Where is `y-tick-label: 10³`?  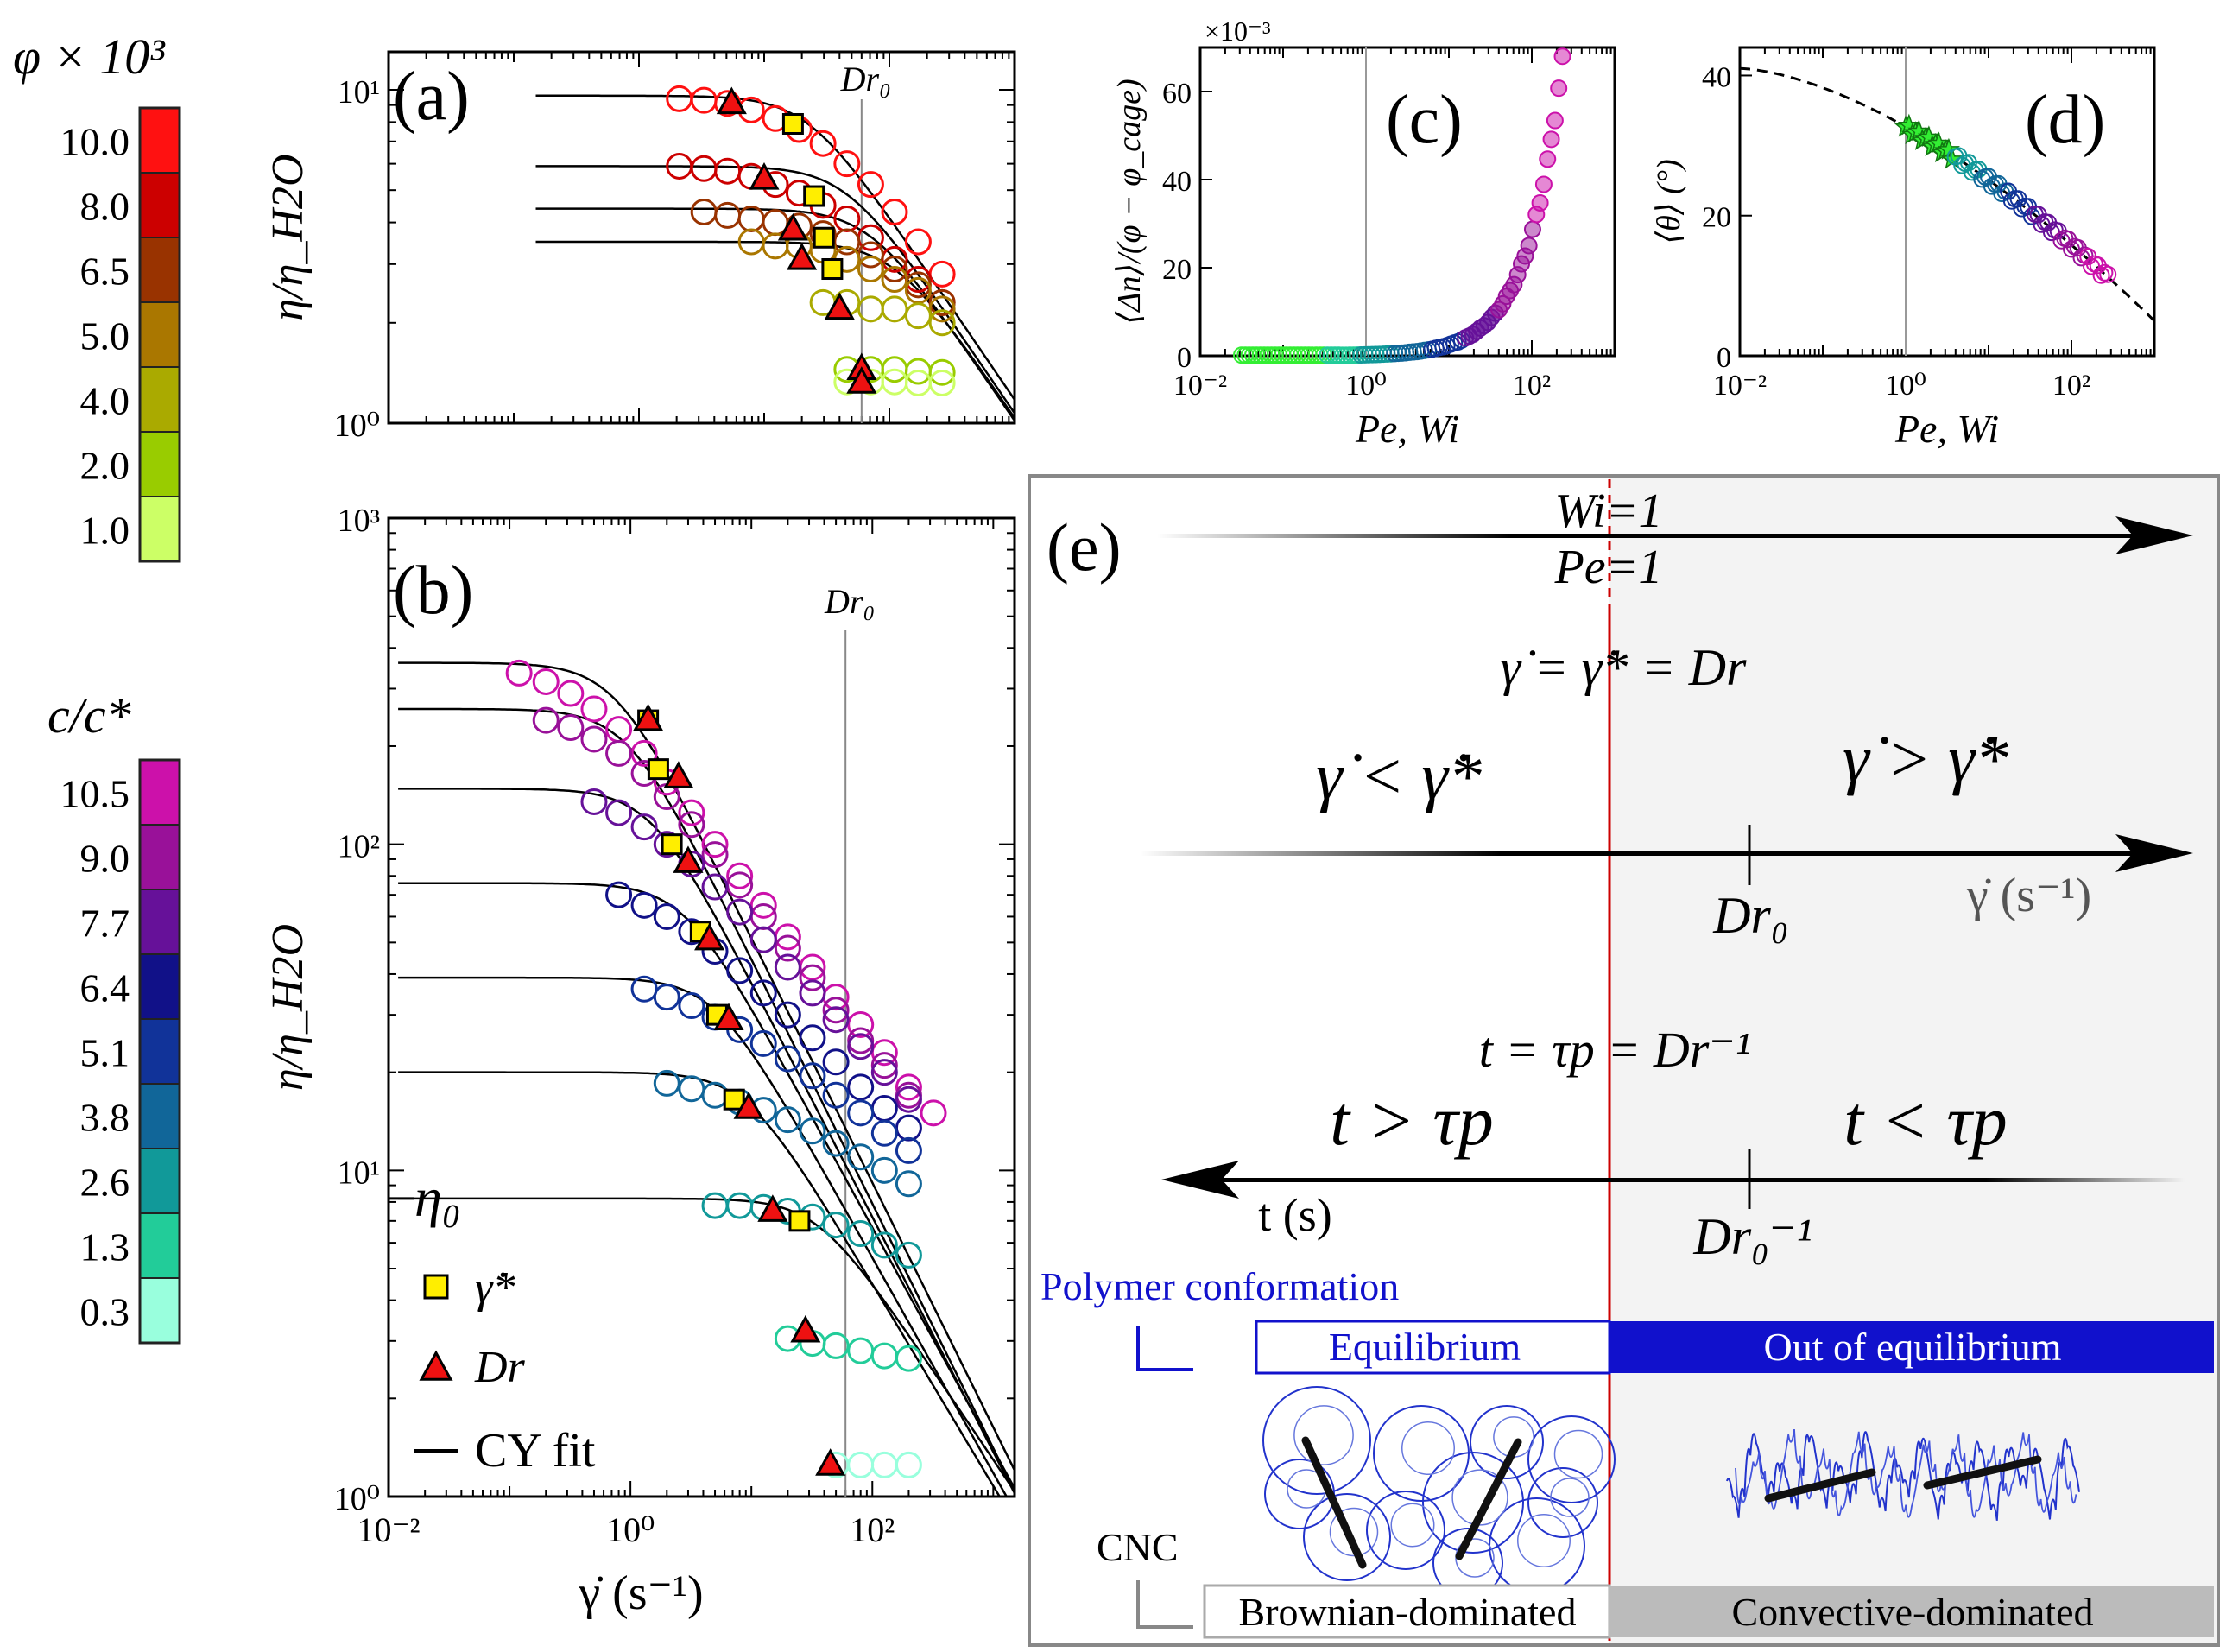 y-tick-label: 10³ is located at coordinates (359, 521).